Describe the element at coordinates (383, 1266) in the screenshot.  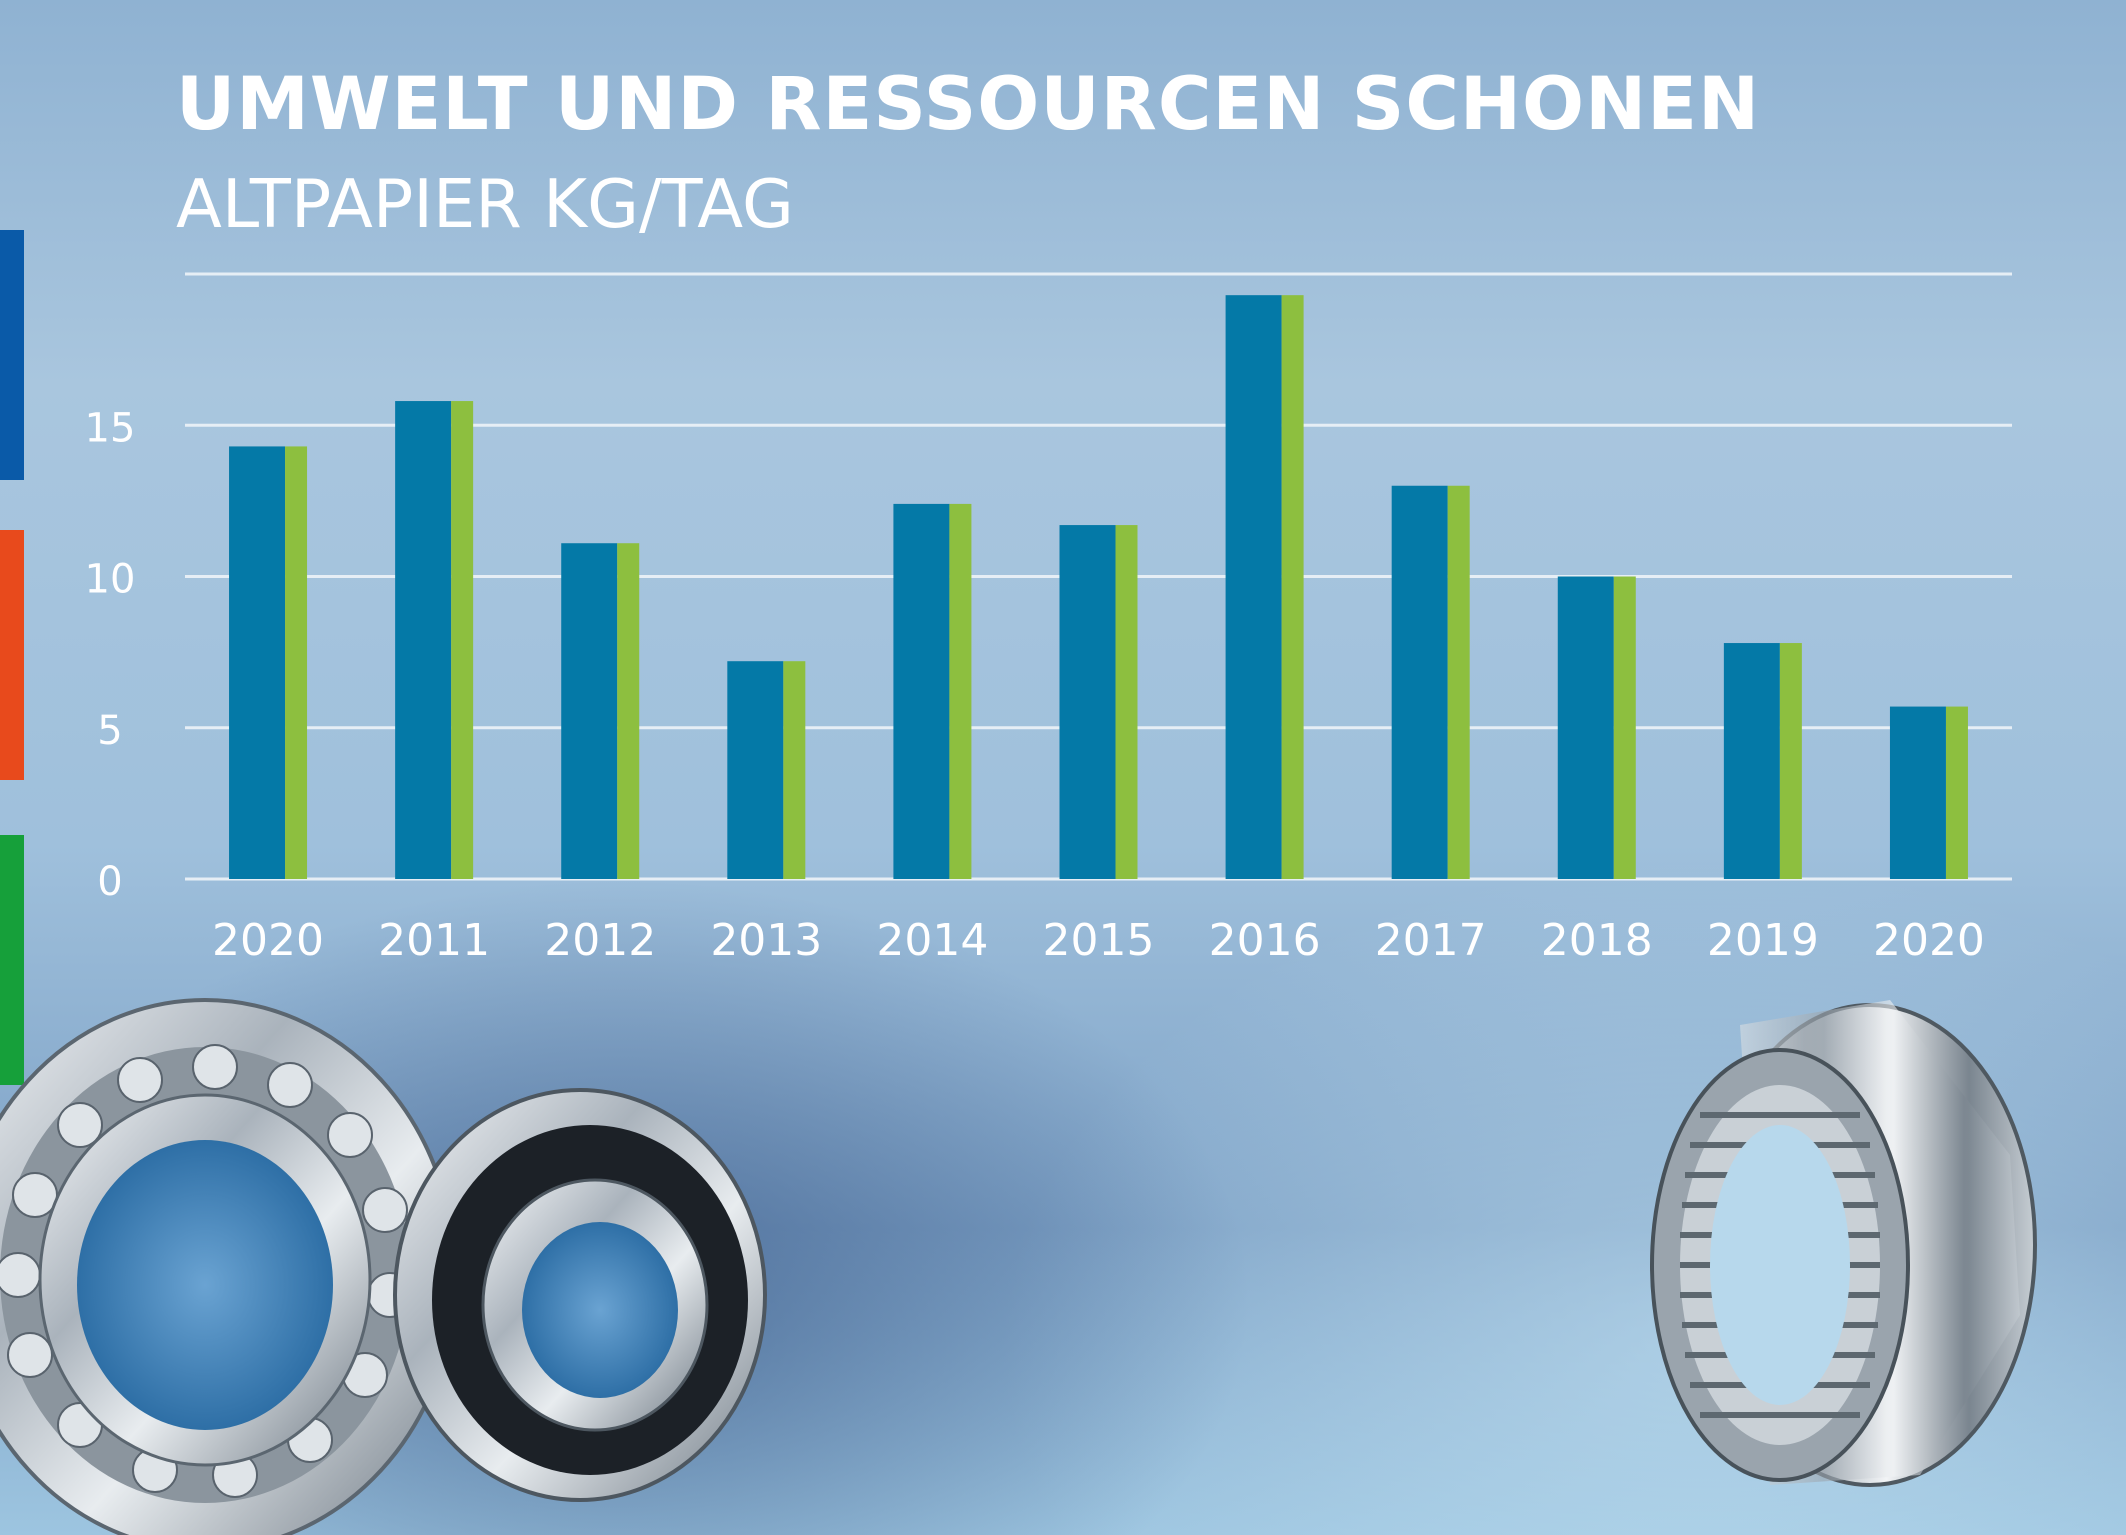
I see `ball-bearings-image` at that location.